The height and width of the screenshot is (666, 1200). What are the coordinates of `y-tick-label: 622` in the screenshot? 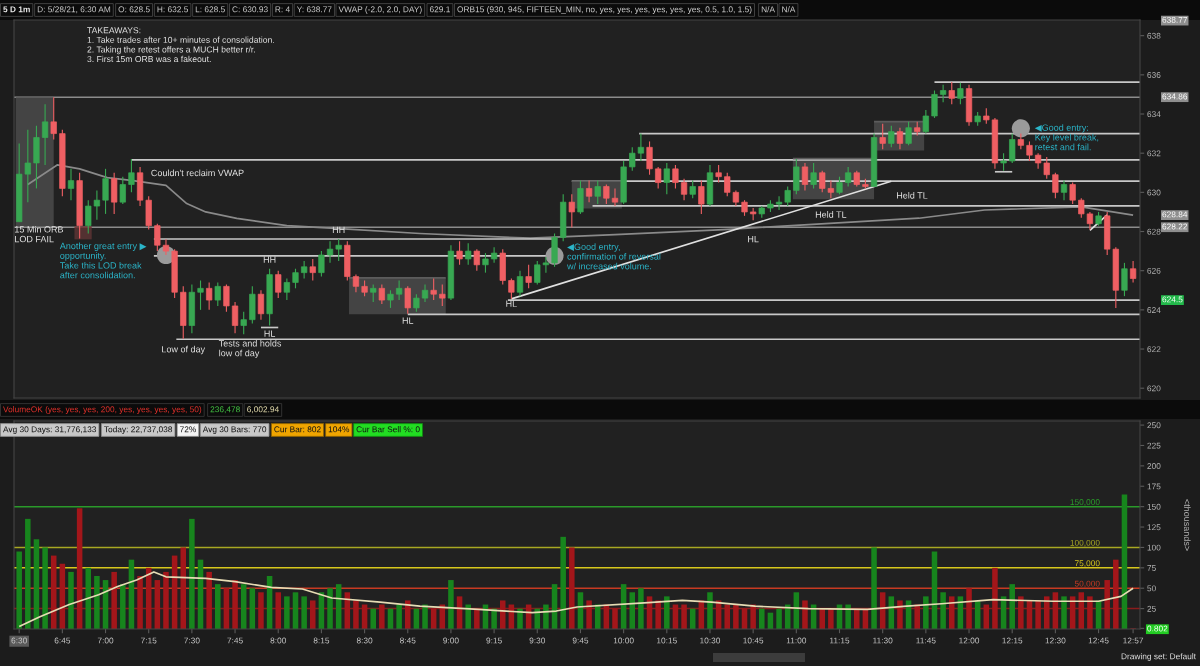 It's located at (1154, 349).